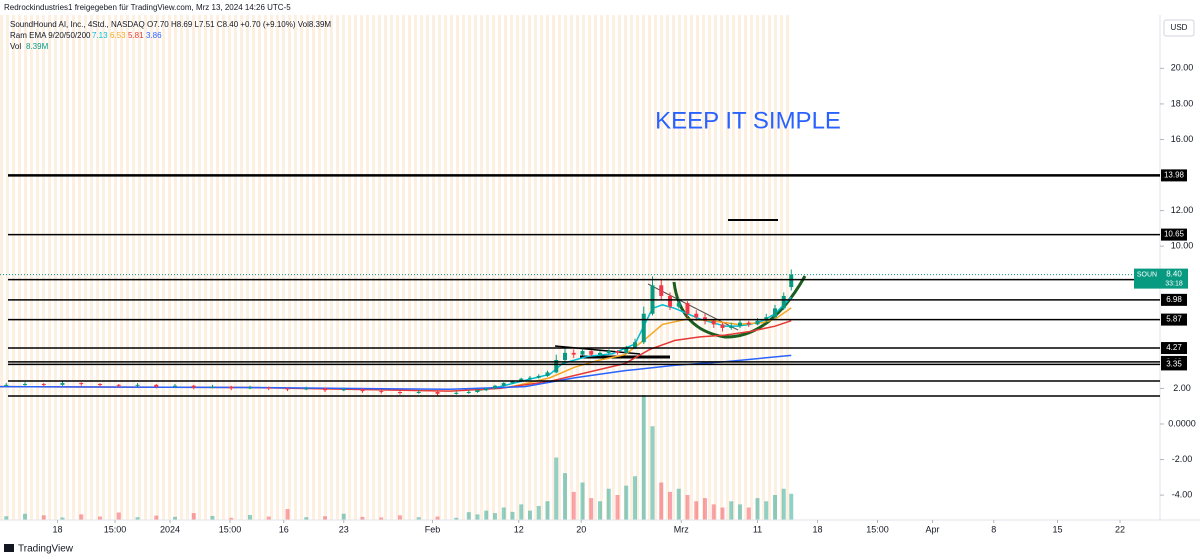  Describe the element at coordinates (1182, 210) in the screenshot. I see `y-tick-label: 12.00` at that location.